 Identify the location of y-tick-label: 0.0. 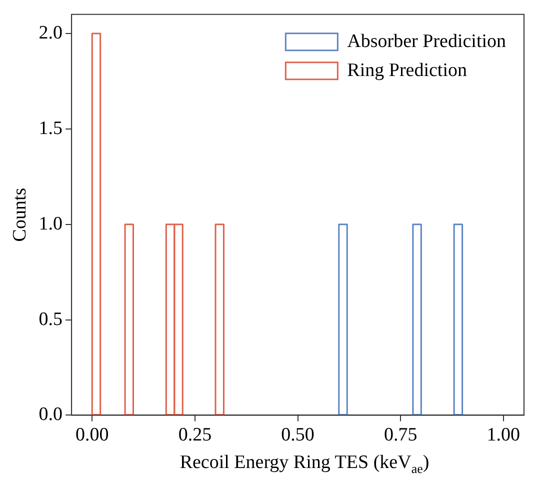
(50, 415).